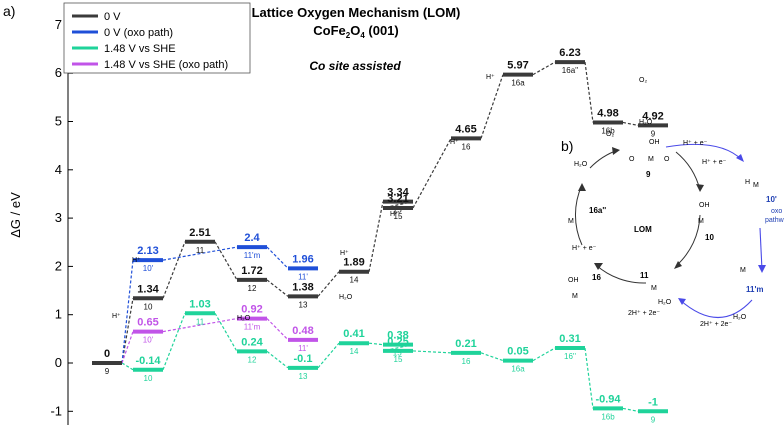 The image size is (784, 425). Describe the element at coordinates (58, 314) in the screenshot. I see `y-tick-label: 1` at that location.